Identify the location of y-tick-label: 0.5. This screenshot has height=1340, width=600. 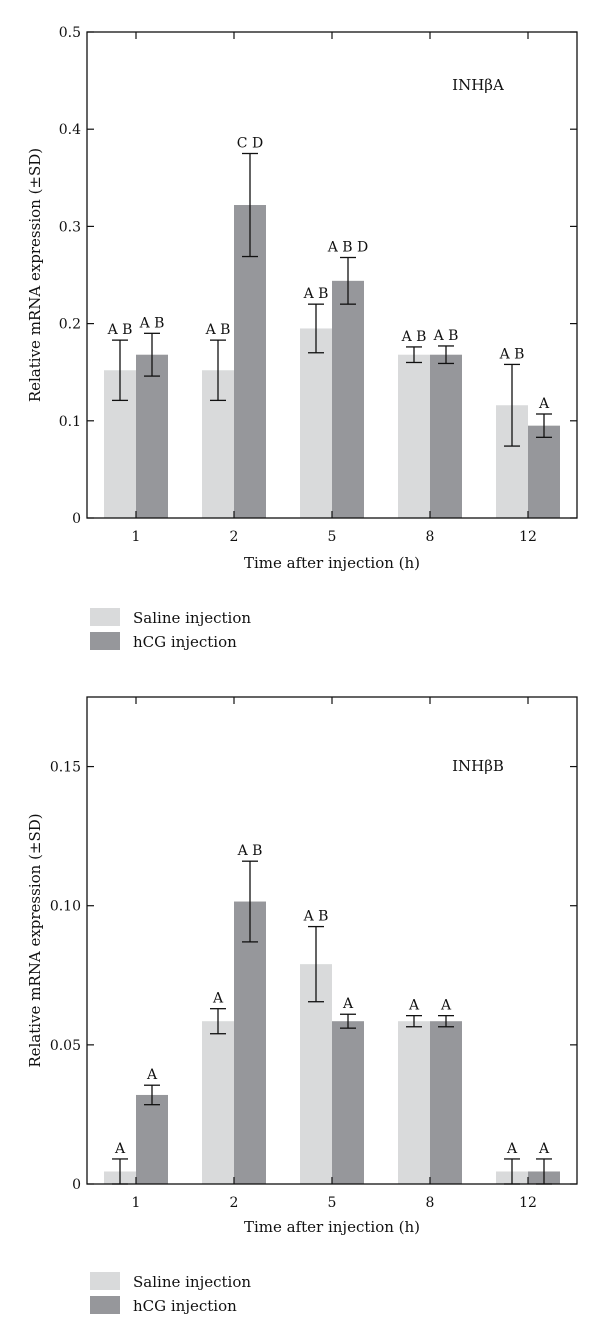
(70, 33).